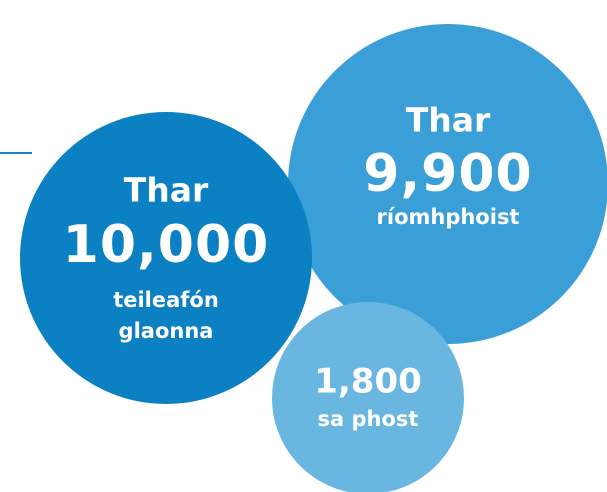 This screenshot has width=607, height=492. I want to click on bubble-post, so click(368, 397).